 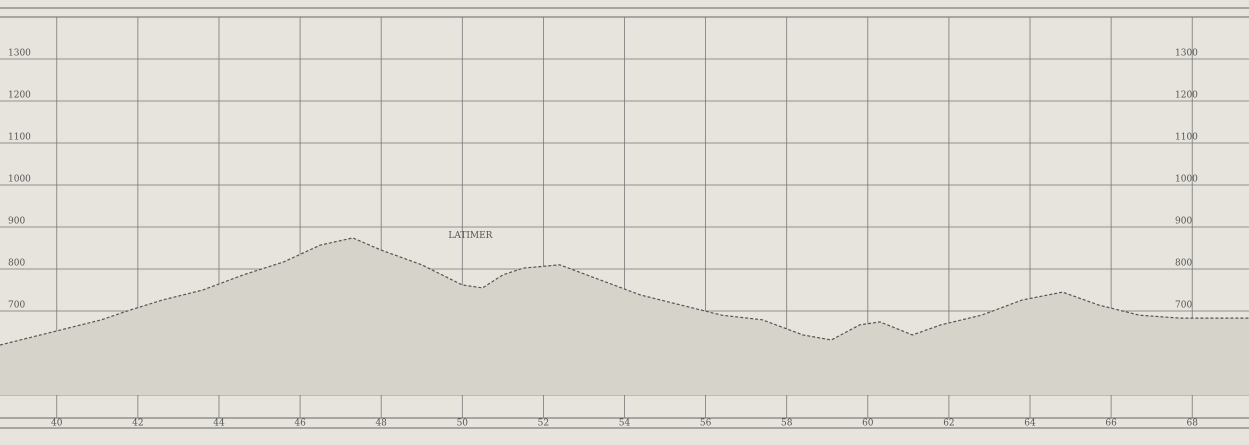 I want to click on x-tick-label: 66, so click(x=1111, y=424).